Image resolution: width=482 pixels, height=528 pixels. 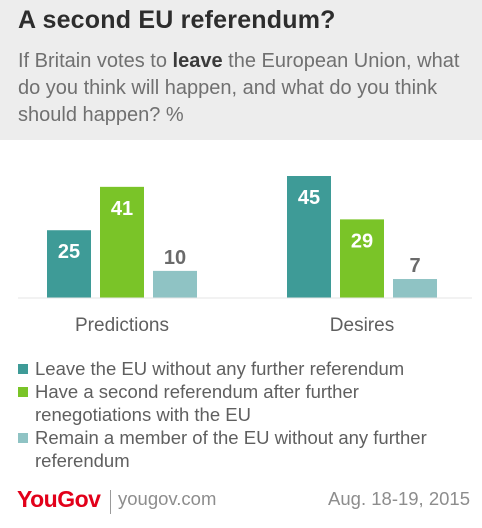 I want to click on survey-date: Aug. 18-19, 2015, so click(x=399, y=498).